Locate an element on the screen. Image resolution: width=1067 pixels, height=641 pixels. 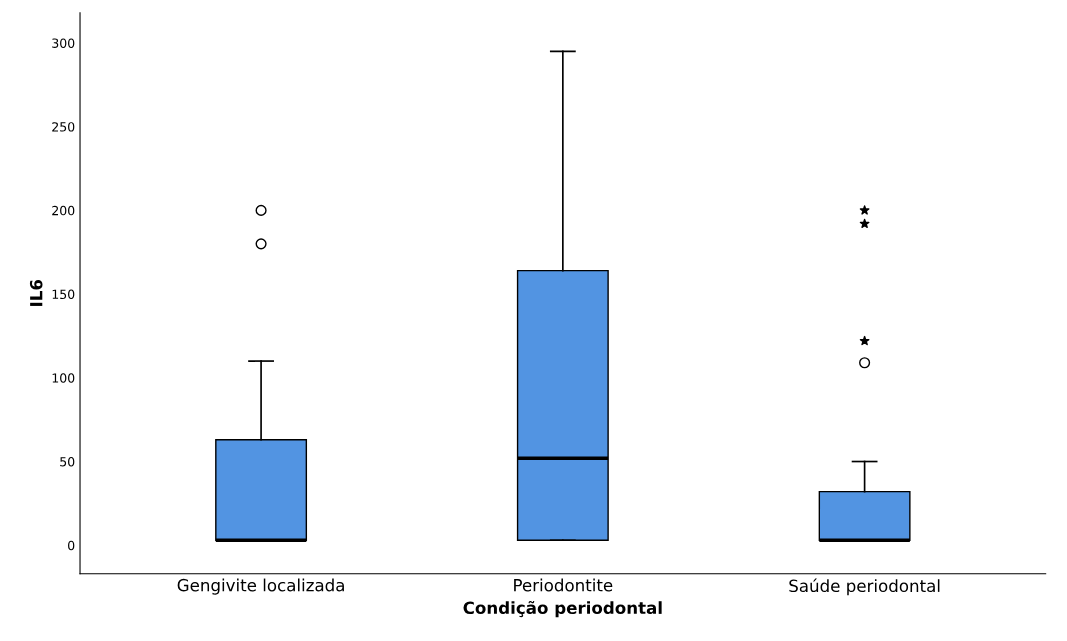
y-tick-label: 0 is located at coordinates (71, 545).